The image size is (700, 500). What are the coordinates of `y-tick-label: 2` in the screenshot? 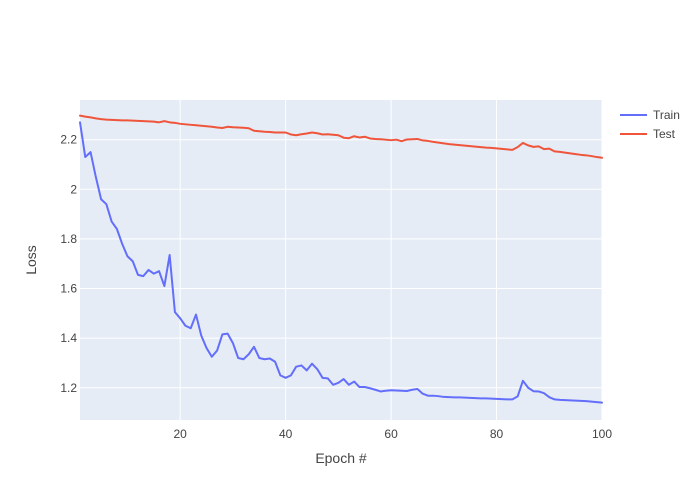 It's located at (73, 189).